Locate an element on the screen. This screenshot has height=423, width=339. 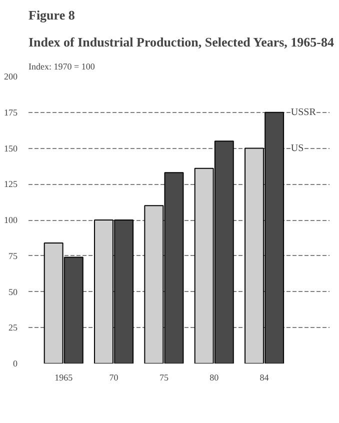
chart-title: Figure 8 is located at coordinates (52, 15).